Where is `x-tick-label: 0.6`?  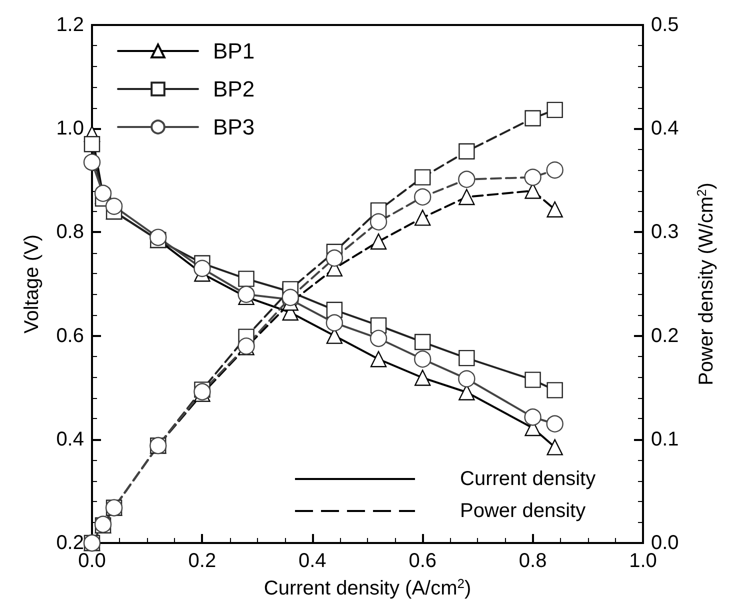
x-tick-label: 0.6 is located at coordinates (422, 561).